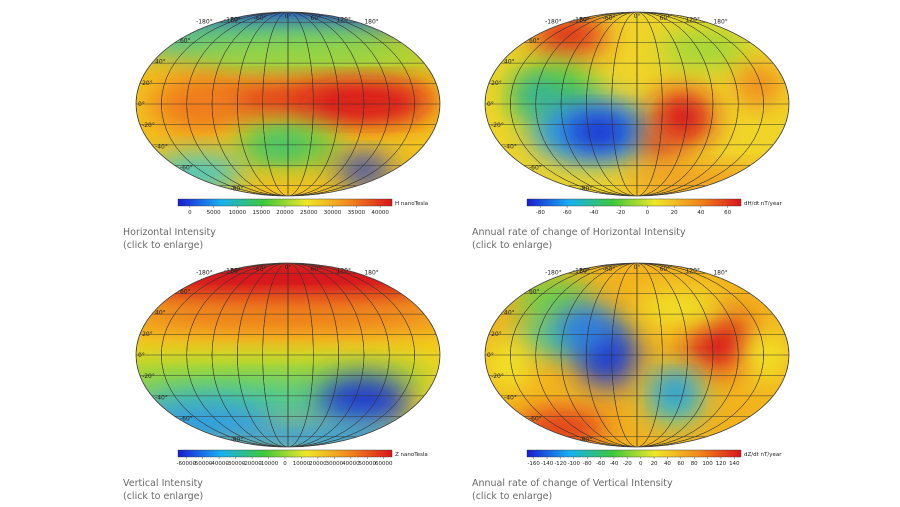  What do you see at coordinates (186, 418) in the screenshot?
I see `latitude-label: -60°` at bounding box center [186, 418].